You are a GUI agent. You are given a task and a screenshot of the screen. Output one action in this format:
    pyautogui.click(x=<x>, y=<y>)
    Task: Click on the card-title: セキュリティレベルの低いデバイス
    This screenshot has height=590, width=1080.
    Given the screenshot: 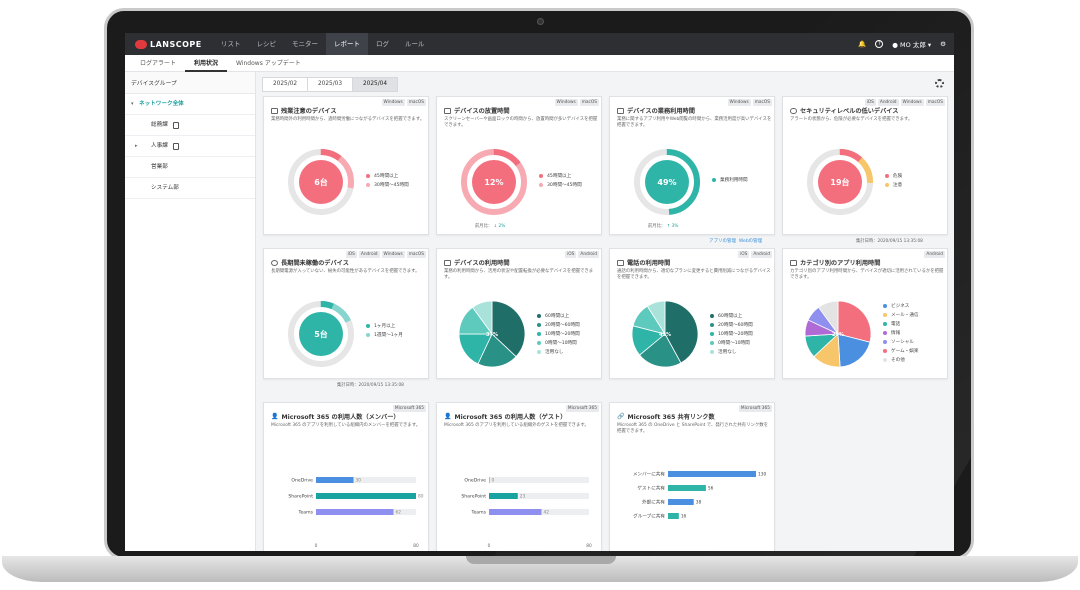 What is the action you would take?
    pyautogui.click(x=844, y=110)
    